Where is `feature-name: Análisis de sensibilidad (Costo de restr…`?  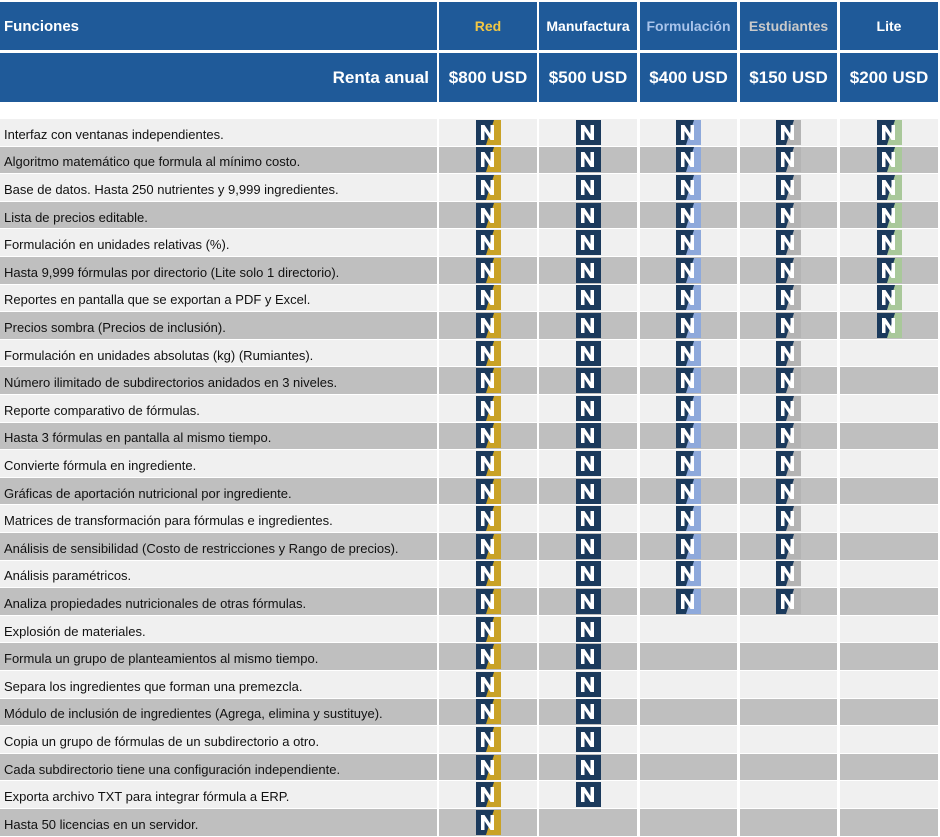 feature-name: Análisis de sensibilidad (Costo de restr… is located at coordinates (218, 546).